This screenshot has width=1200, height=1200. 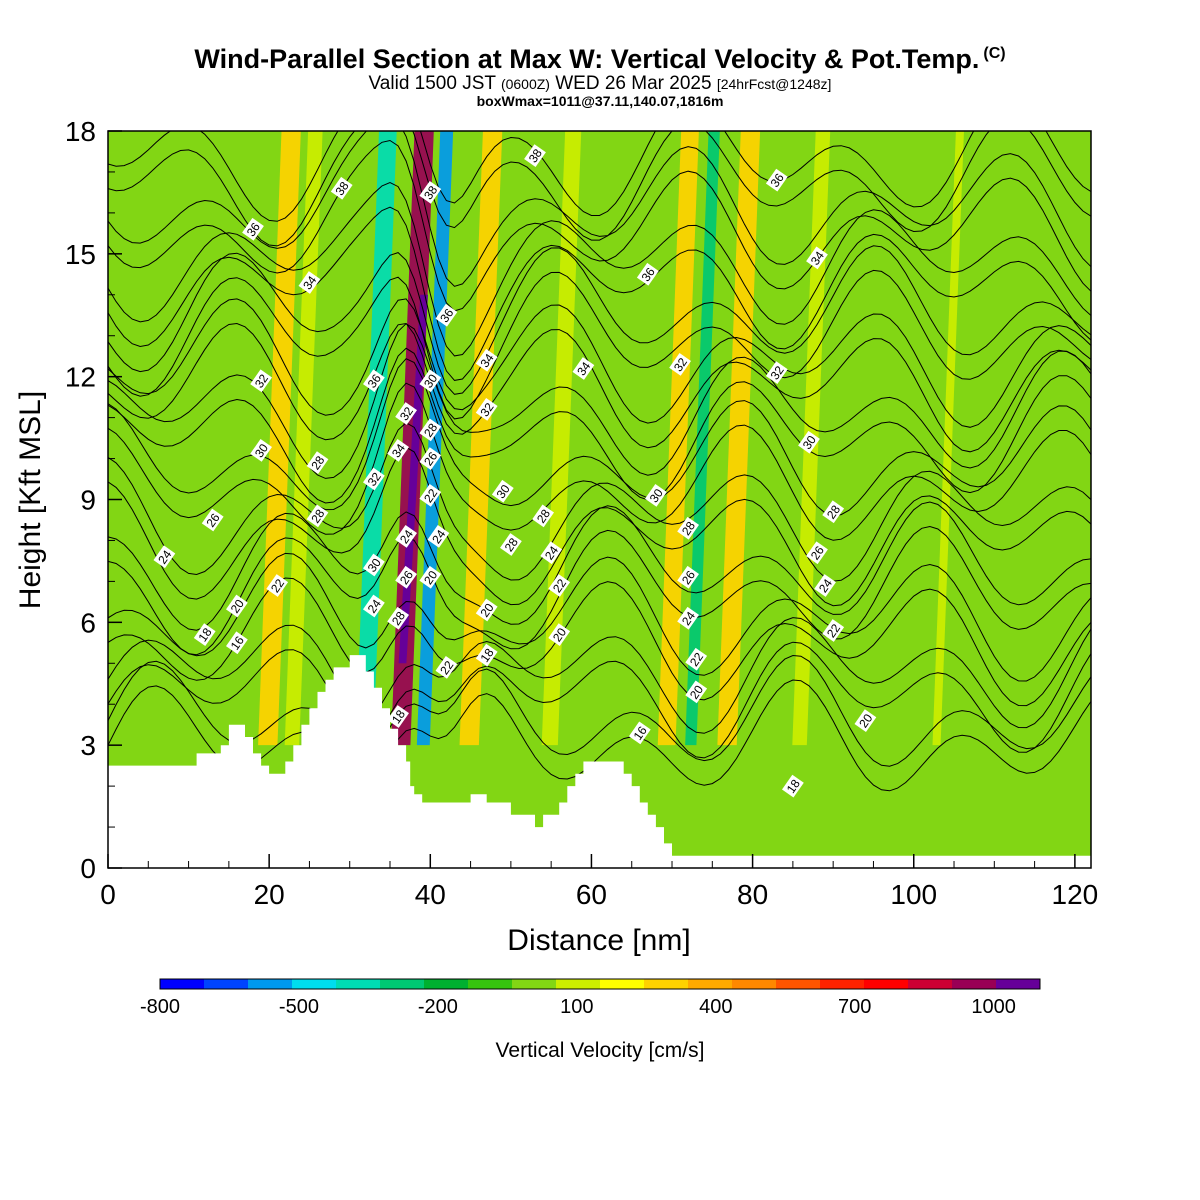 I want to click on colorbar-tick-label: 100, so click(x=576, y=1007).